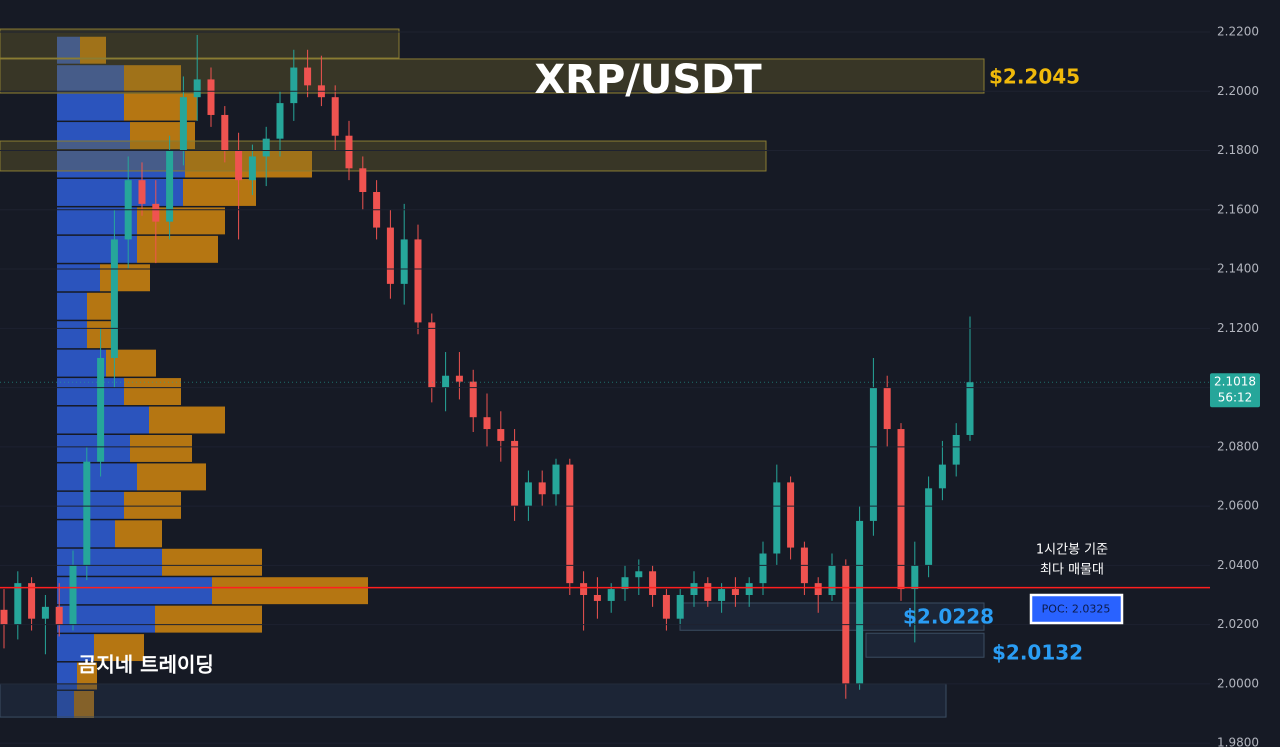  Describe the element at coordinates (1238, 32) in the screenshot. I see `y-tick-label: 2.2200` at that location.